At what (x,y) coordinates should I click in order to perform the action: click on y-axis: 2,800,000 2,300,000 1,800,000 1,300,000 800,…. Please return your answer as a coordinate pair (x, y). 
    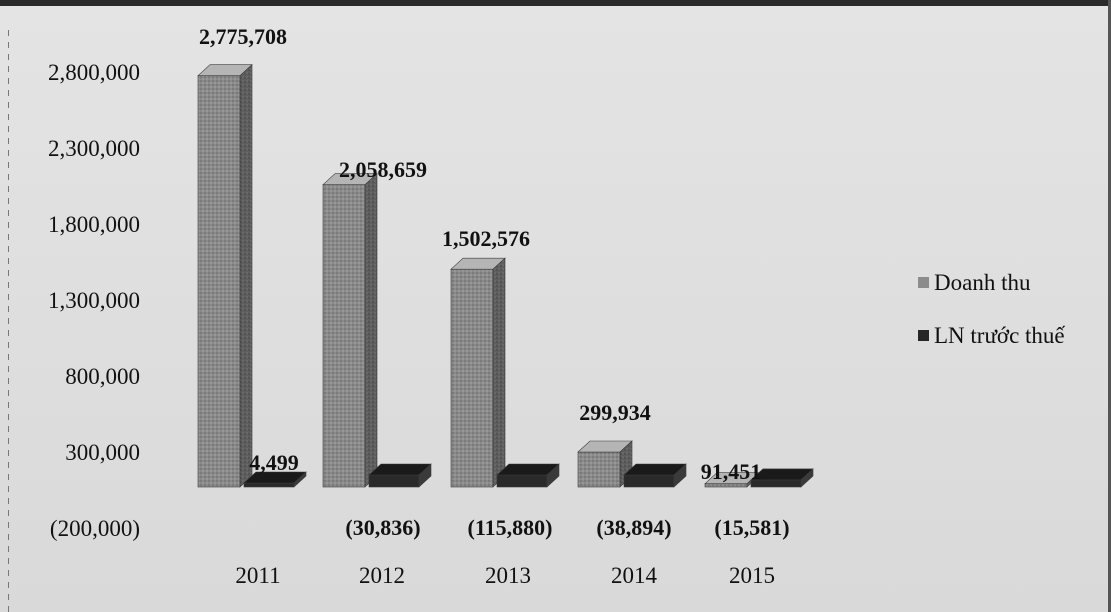
    Looking at the image, I should click on (94, 300).